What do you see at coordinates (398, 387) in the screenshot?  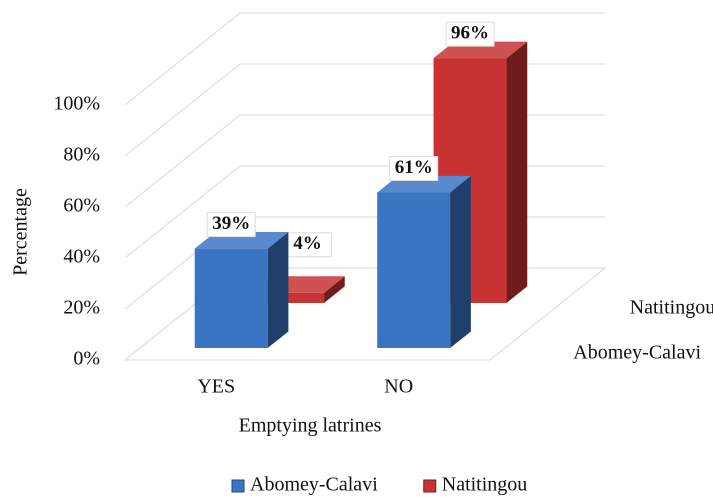 I see `x-tick-label: NO` at bounding box center [398, 387].